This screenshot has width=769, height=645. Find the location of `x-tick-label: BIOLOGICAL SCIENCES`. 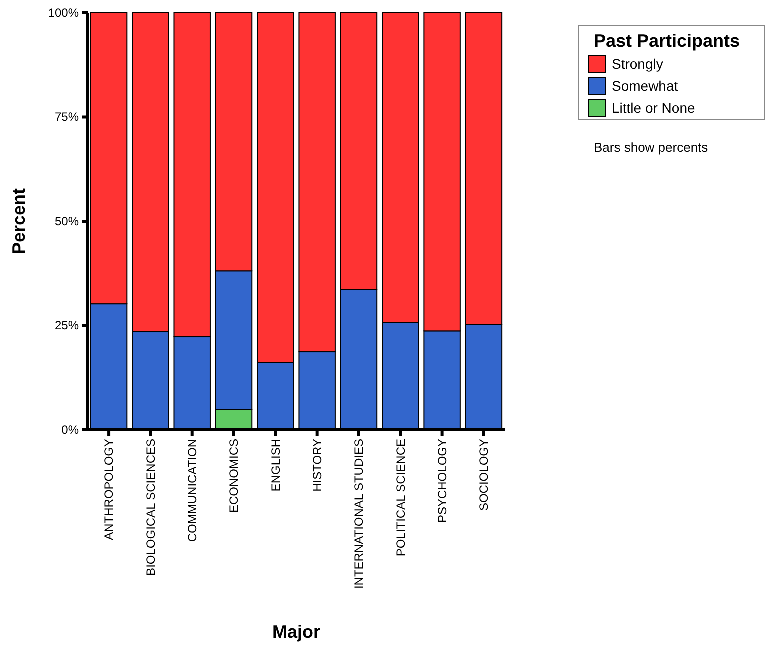

x-tick-label: BIOLOGICAL SCIENCES is located at coordinates (151, 507).